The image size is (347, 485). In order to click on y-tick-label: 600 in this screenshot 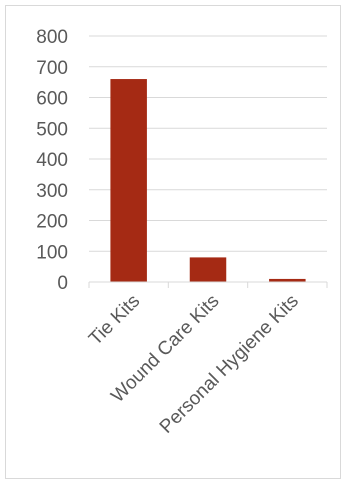, I will do `click(52, 99)`.